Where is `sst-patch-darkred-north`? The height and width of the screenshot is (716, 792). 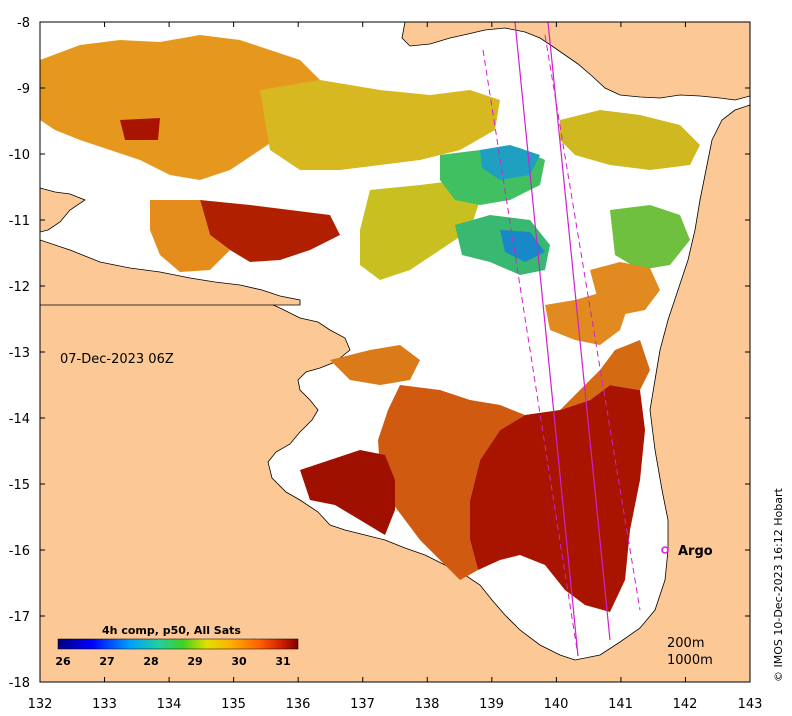 sst-patch-darkred-north is located at coordinates (270, 231).